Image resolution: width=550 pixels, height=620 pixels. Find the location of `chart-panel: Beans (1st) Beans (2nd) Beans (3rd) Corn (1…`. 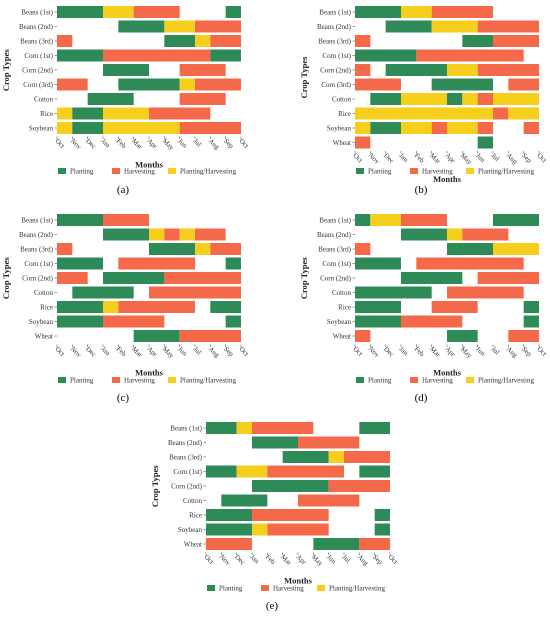

chart-panel: Beans (1st) Beans (2nd) Beans (3rd) Corn (1… is located at coordinates (423, 101).